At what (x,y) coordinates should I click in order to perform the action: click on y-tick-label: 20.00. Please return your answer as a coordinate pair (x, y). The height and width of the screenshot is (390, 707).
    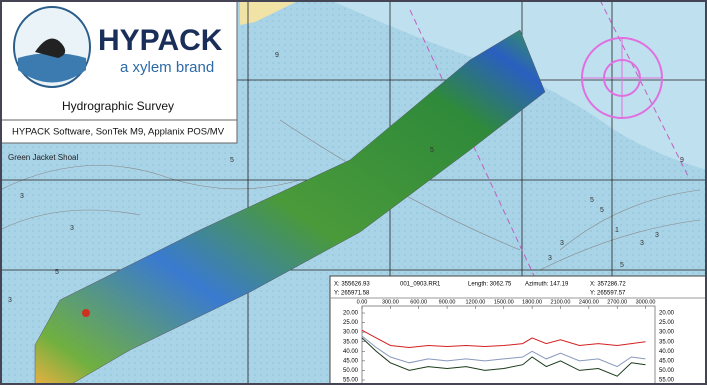
    Looking at the image, I should click on (351, 314).